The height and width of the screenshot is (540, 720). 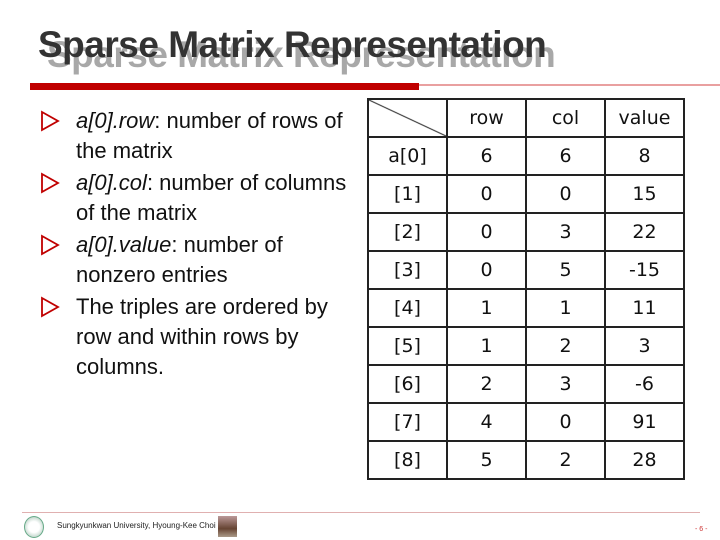 What do you see at coordinates (224, 86) in the screenshot?
I see `title-underline` at bounding box center [224, 86].